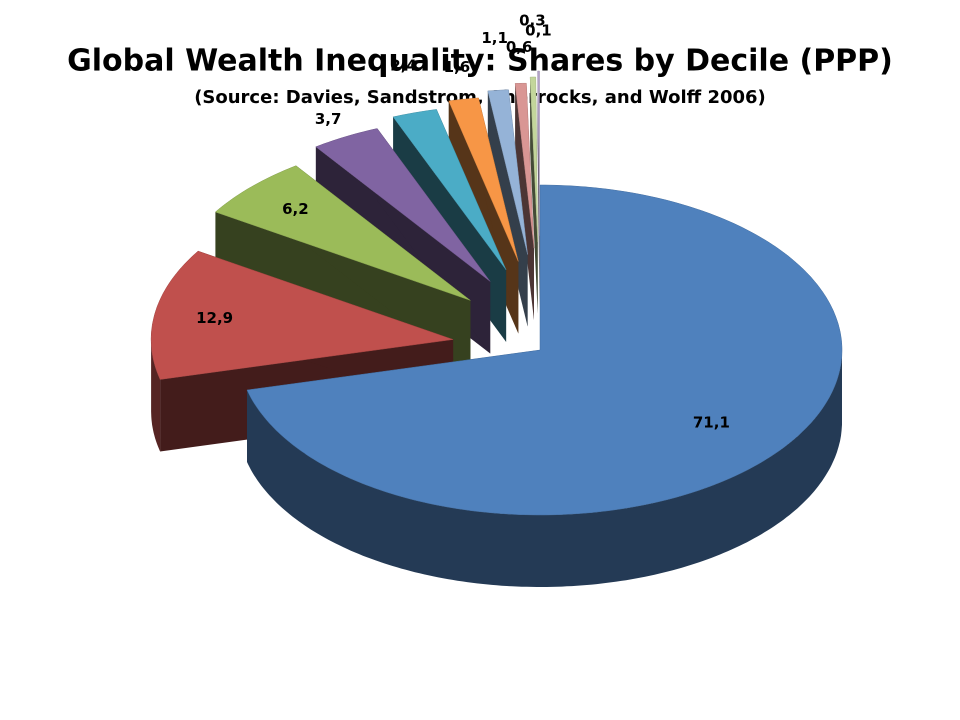 The width and height of the screenshot is (960, 720). Describe the element at coordinates (494, 38) in the screenshot. I see `data-label: 1,1` at that location.